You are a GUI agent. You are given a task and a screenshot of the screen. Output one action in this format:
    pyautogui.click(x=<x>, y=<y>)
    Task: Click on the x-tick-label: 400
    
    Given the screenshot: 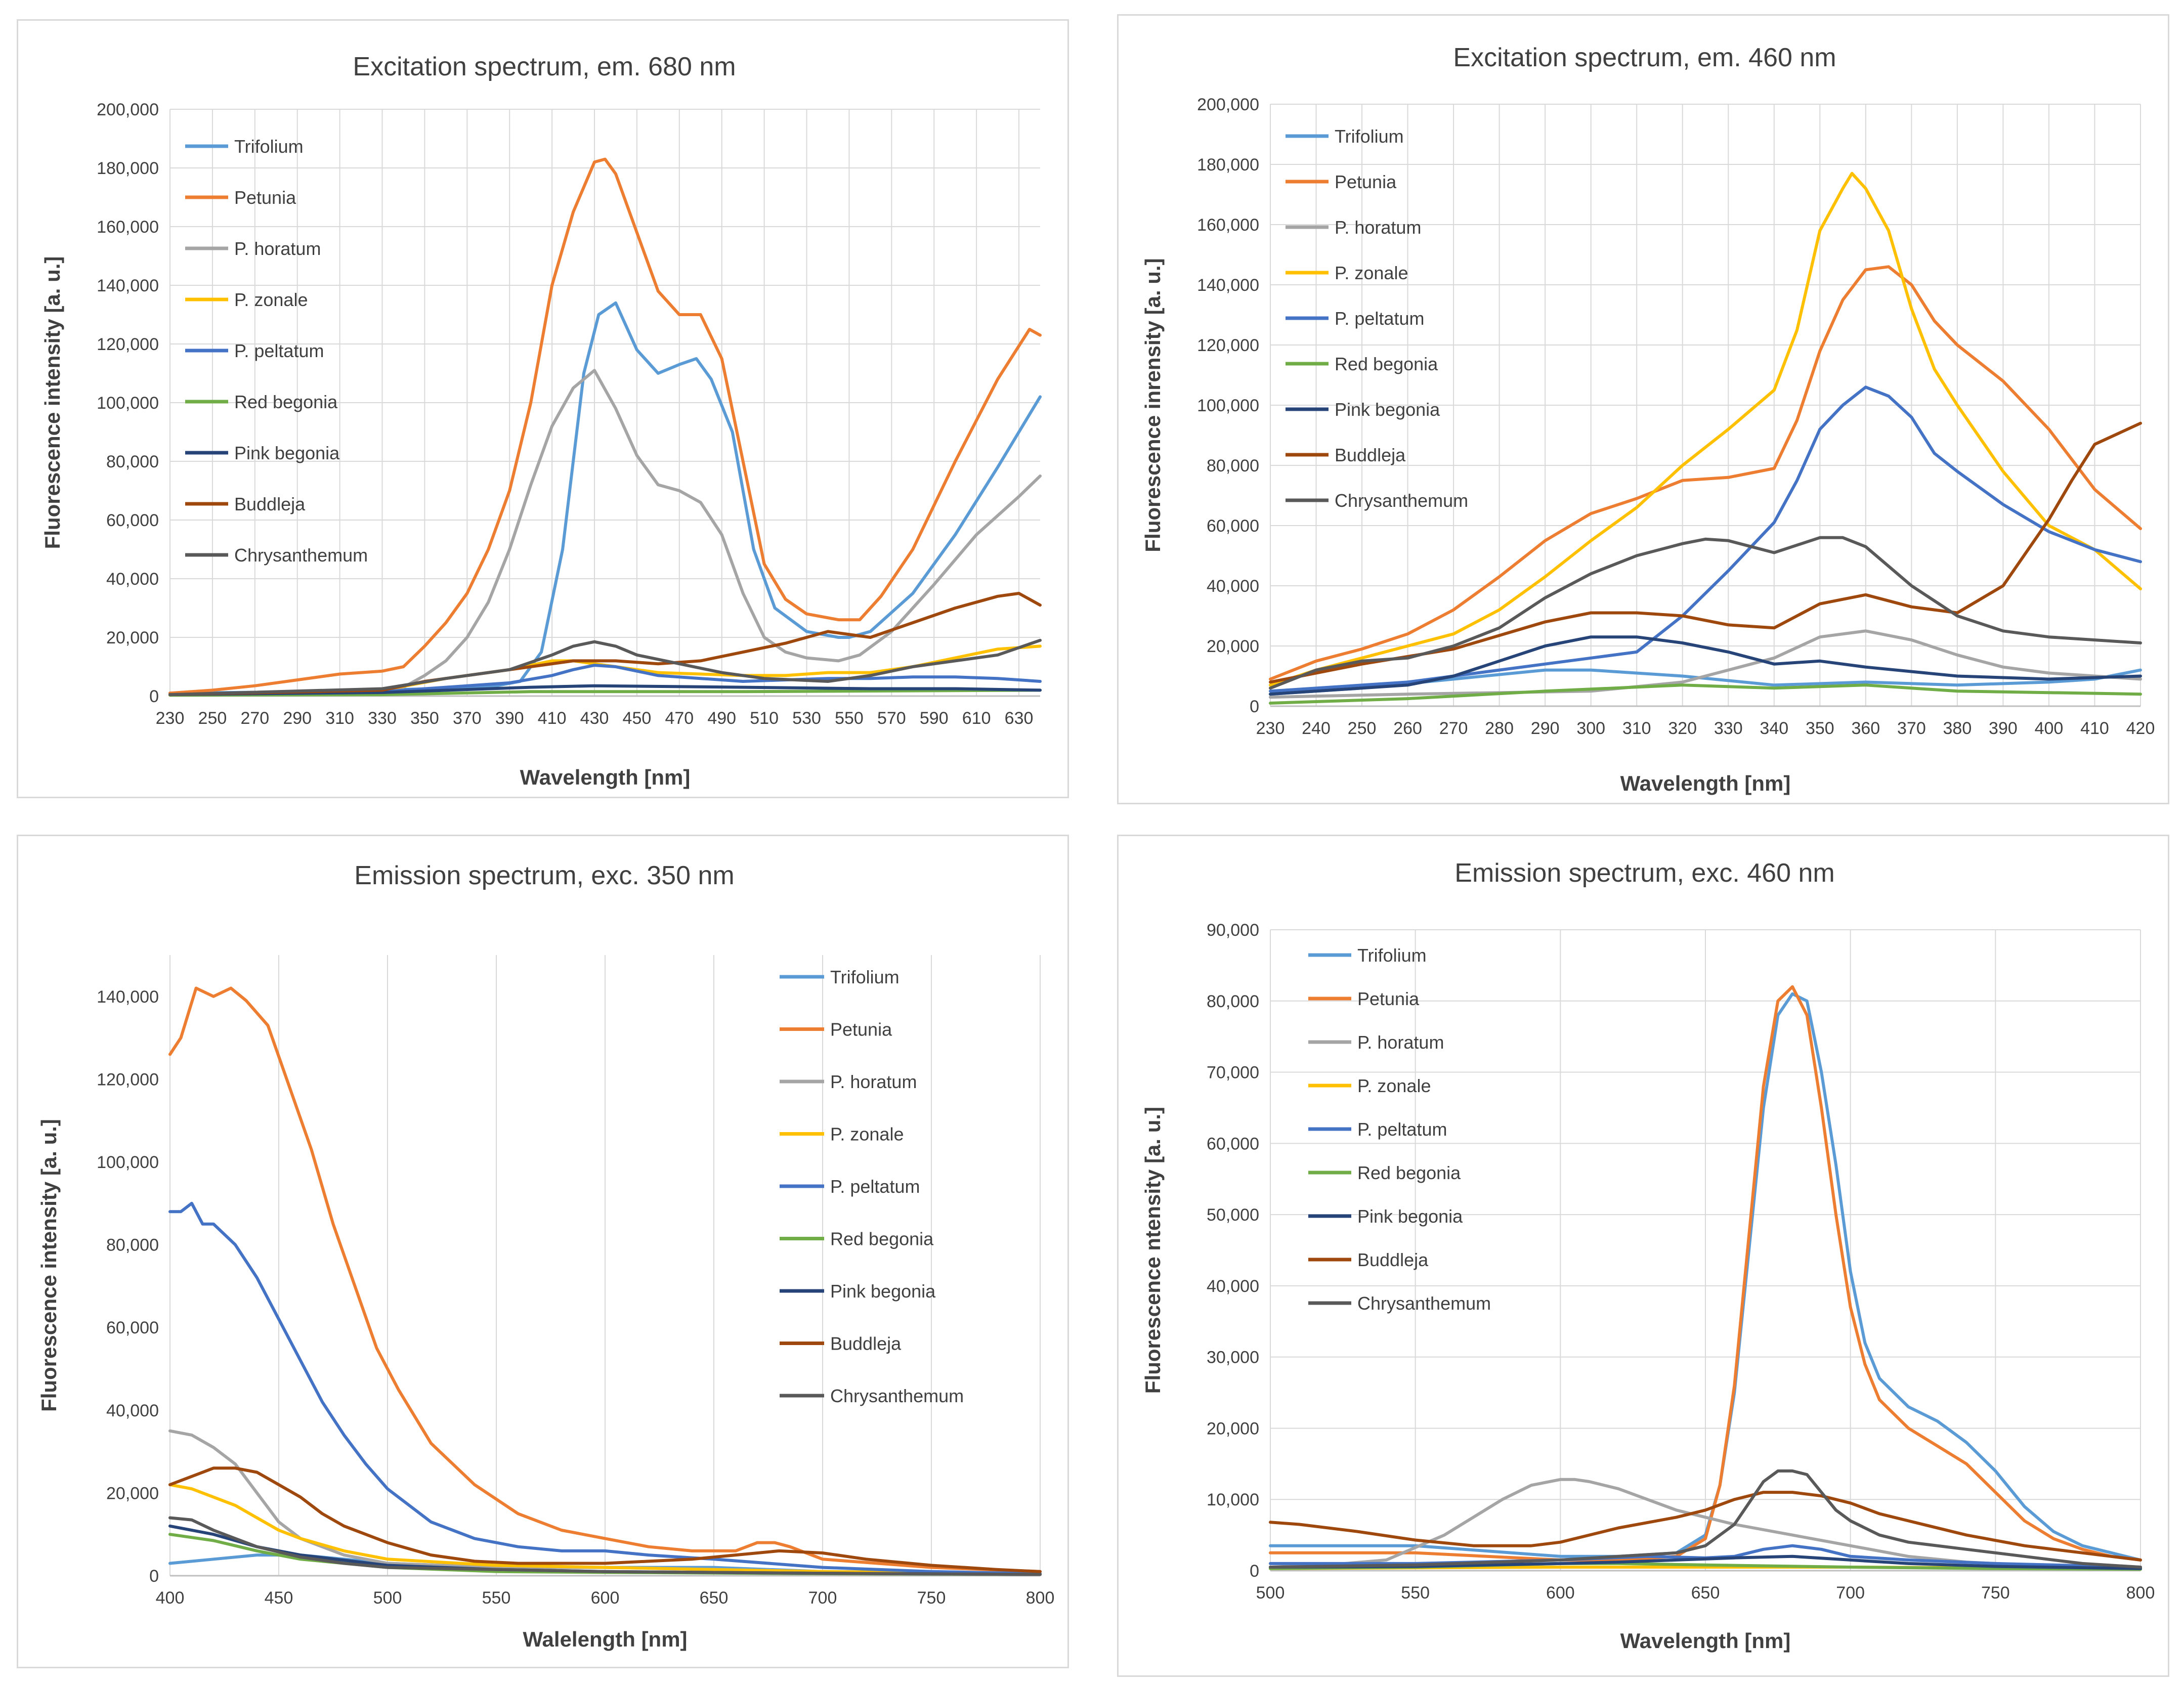 What is the action you would take?
    pyautogui.click(x=2050, y=728)
    